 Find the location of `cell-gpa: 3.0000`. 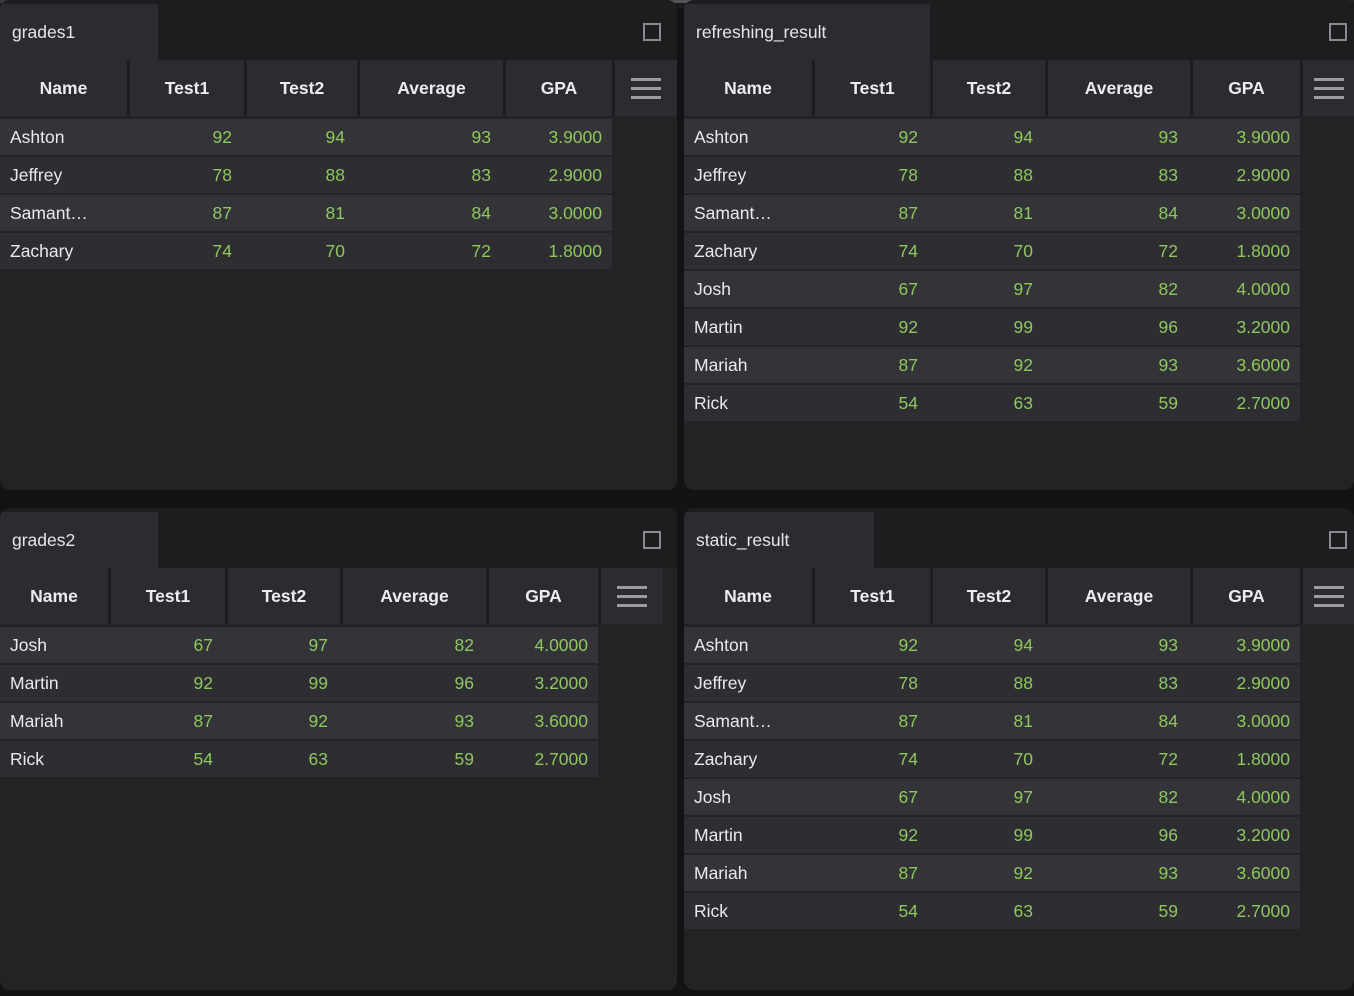

cell-gpa: 3.0000 is located at coordinates (575, 212).